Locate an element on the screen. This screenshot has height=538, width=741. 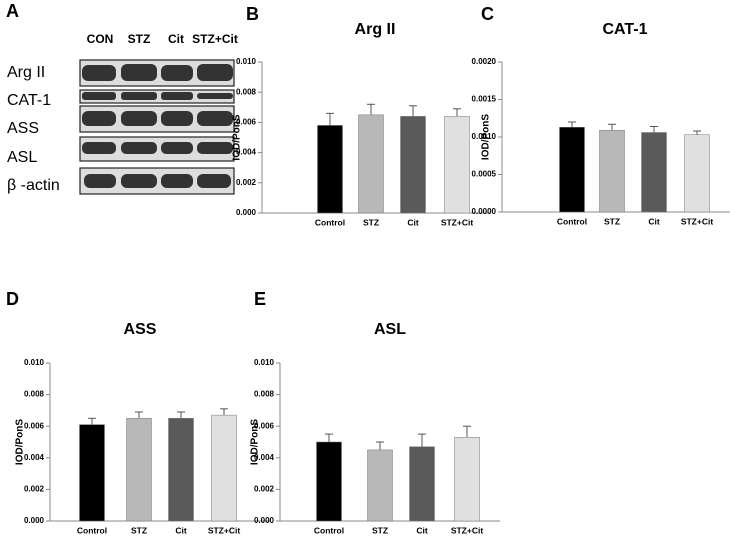
blot-column: STZ is located at coordinates (139, 39).